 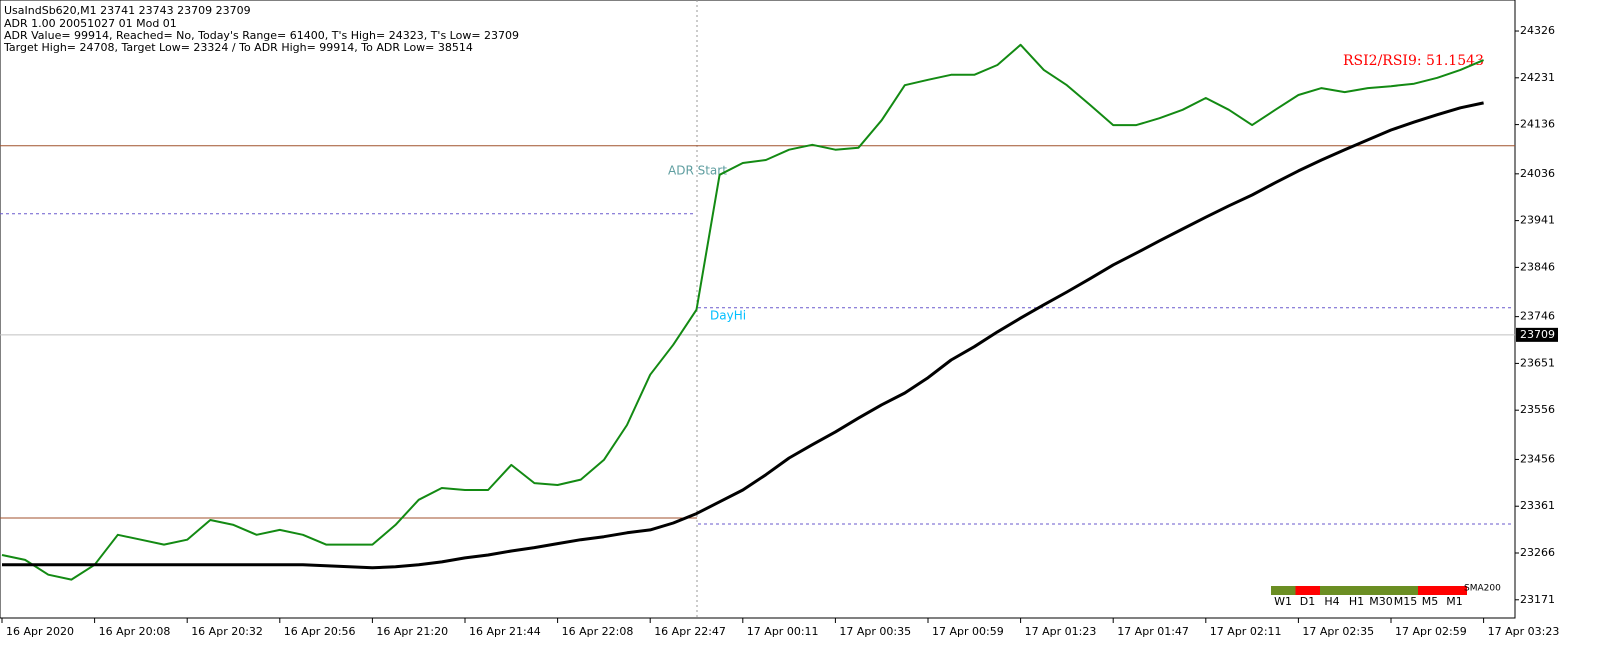 What do you see at coordinates (412, 631) in the screenshot?
I see `x-tick-label: 16 Apr 21:20` at bounding box center [412, 631].